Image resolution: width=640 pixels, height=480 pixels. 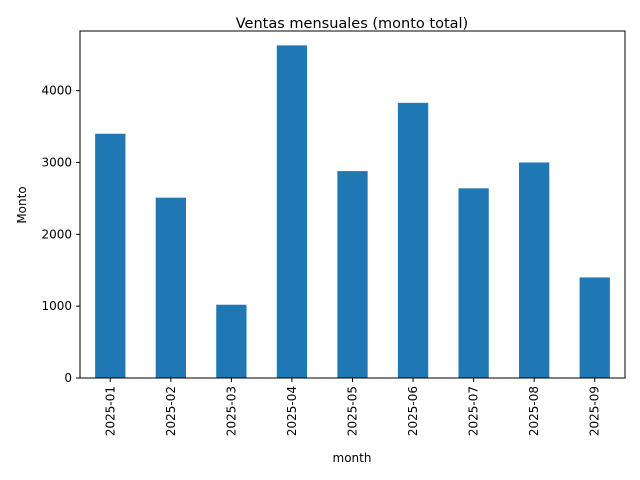 What do you see at coordinates (56, 91) in the screenshot?
I see `y-tick-label: 4000` at bounding box center [56, 91].